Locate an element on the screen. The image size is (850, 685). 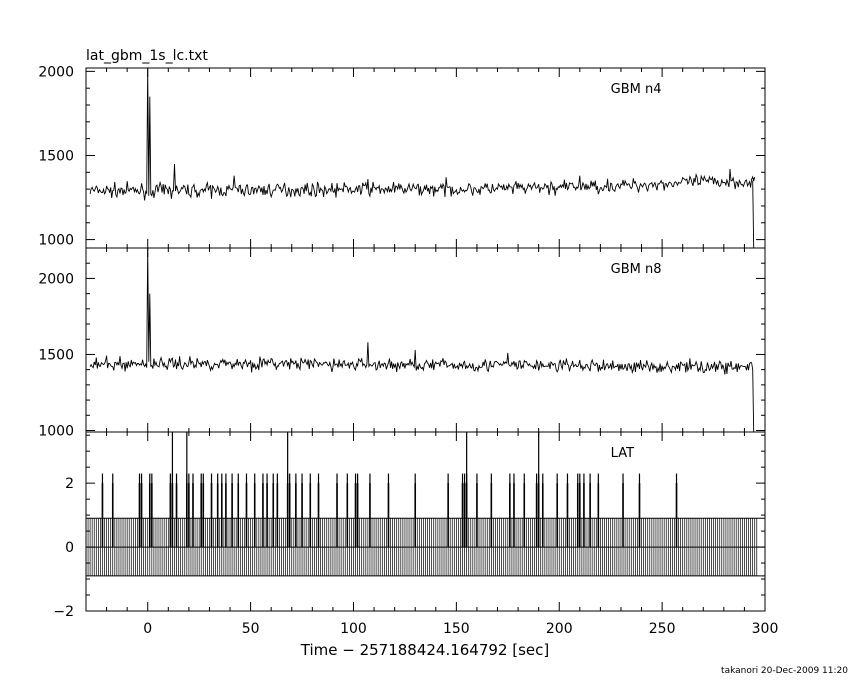
y-tick-label: 0 is located at coordinates (69, 548).